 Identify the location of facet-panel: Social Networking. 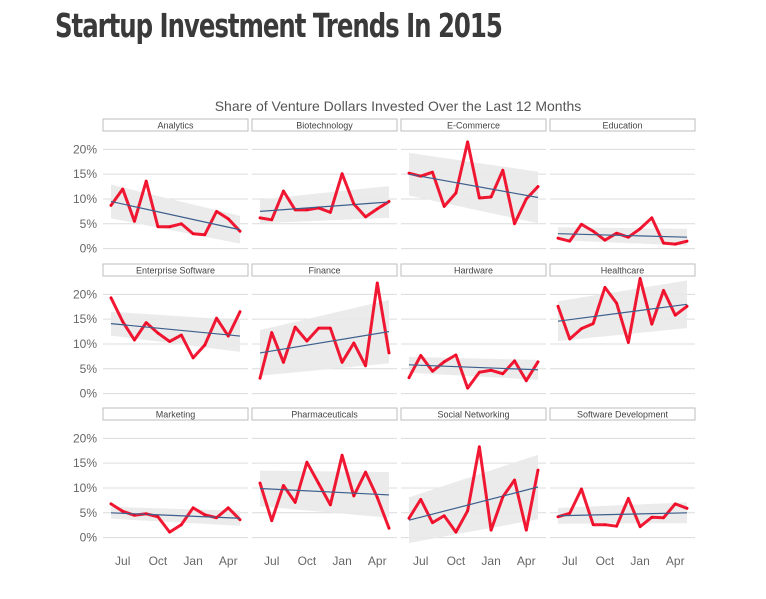
(473, 475).